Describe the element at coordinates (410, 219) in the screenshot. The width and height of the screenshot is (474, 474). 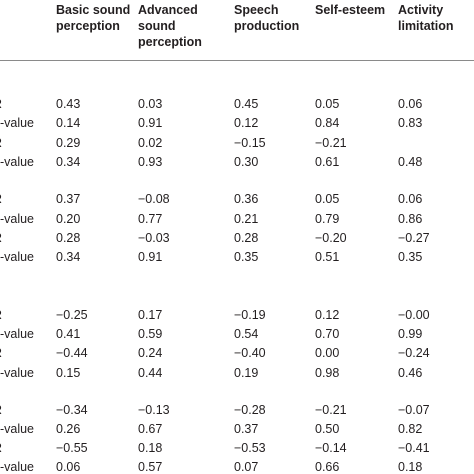
I see `cell-activity: 0.86` at that location.